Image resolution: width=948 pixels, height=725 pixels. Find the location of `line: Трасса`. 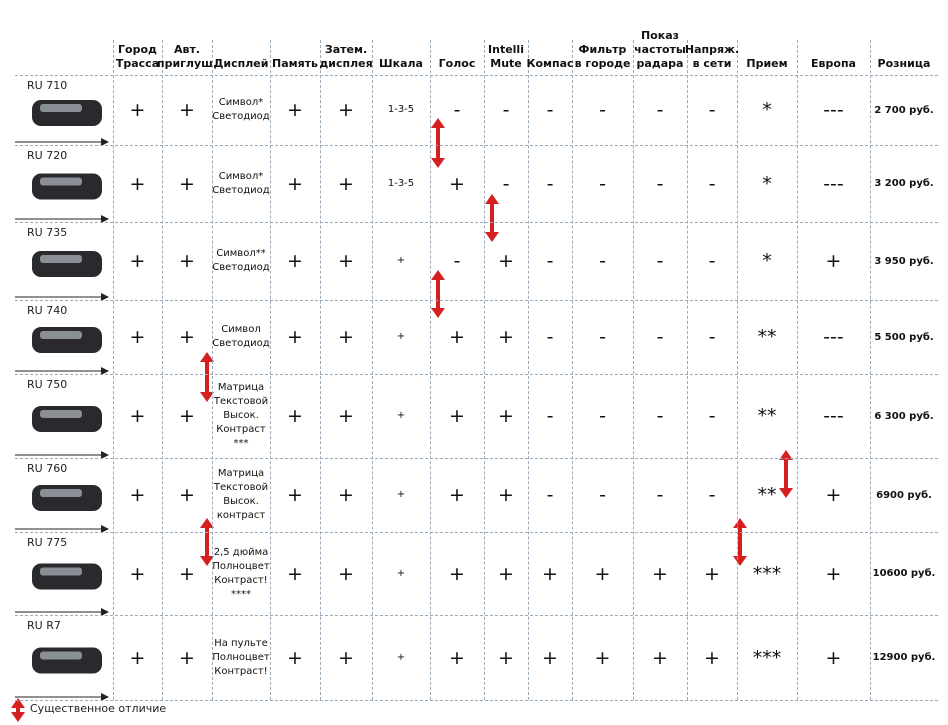

line: Трасса is located at coordinates (137, 63).